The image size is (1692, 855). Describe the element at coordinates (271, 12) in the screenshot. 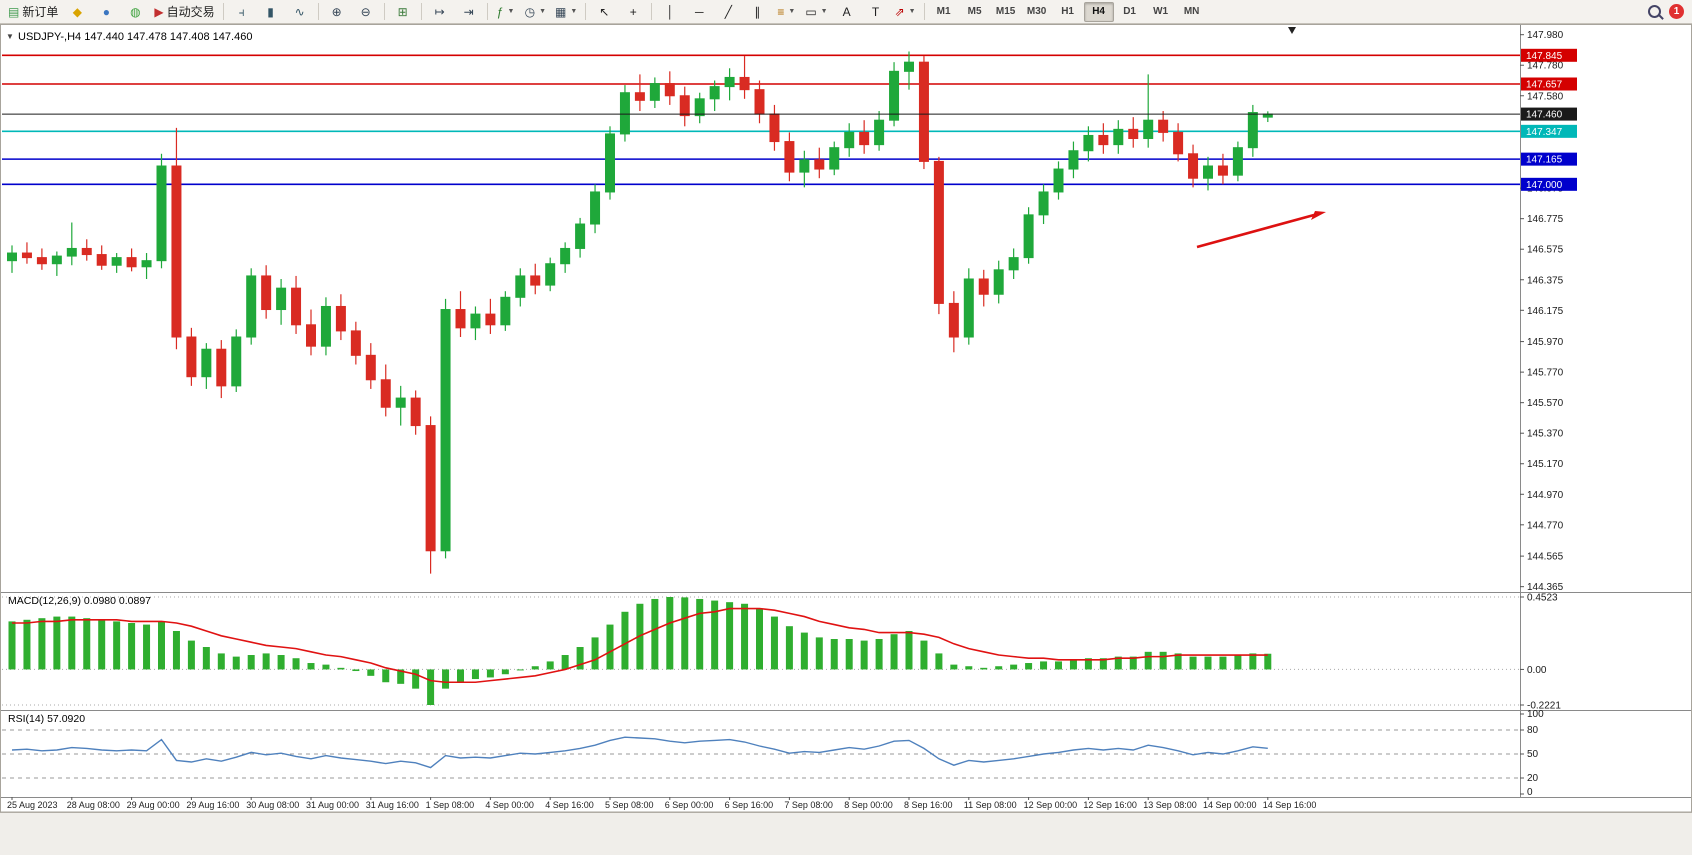

I see `candlestick-chart-button: ▮` at that location.